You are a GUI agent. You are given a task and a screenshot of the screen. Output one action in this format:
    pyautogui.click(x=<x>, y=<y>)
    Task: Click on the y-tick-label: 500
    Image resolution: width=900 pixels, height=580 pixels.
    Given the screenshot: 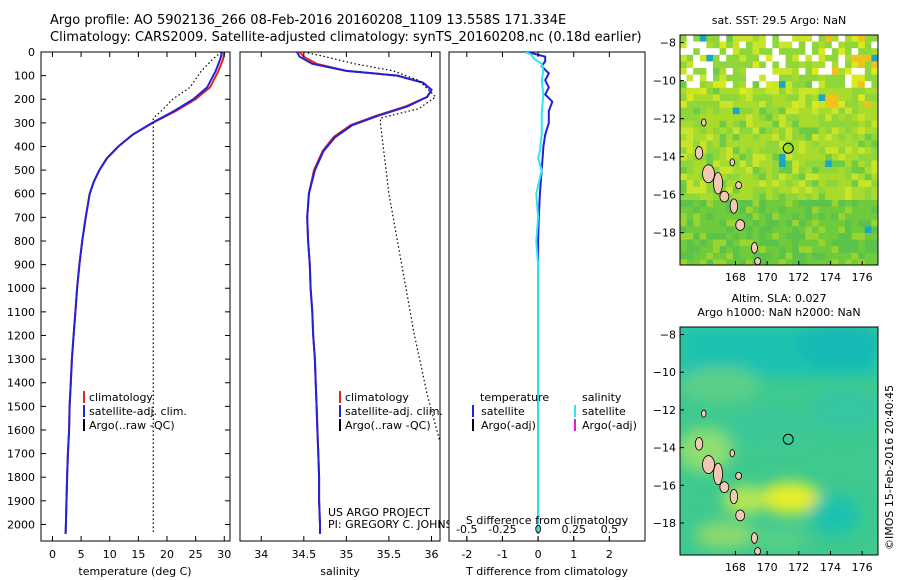 What is the action you would take?
    pyautogui.click(x=24, y=170)
    